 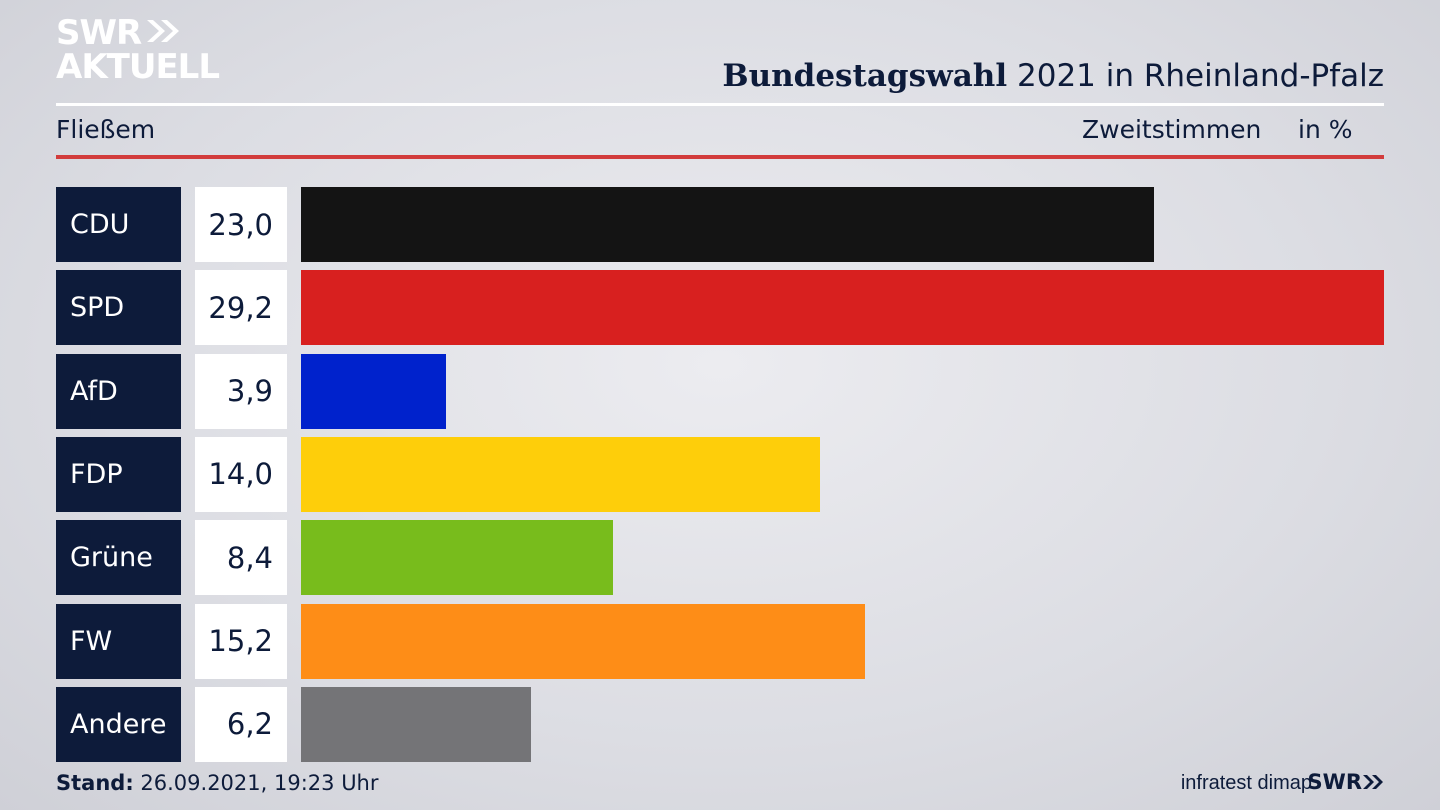 I want to click on bar-row: CDU 23,0, so click(x=720, y=224).